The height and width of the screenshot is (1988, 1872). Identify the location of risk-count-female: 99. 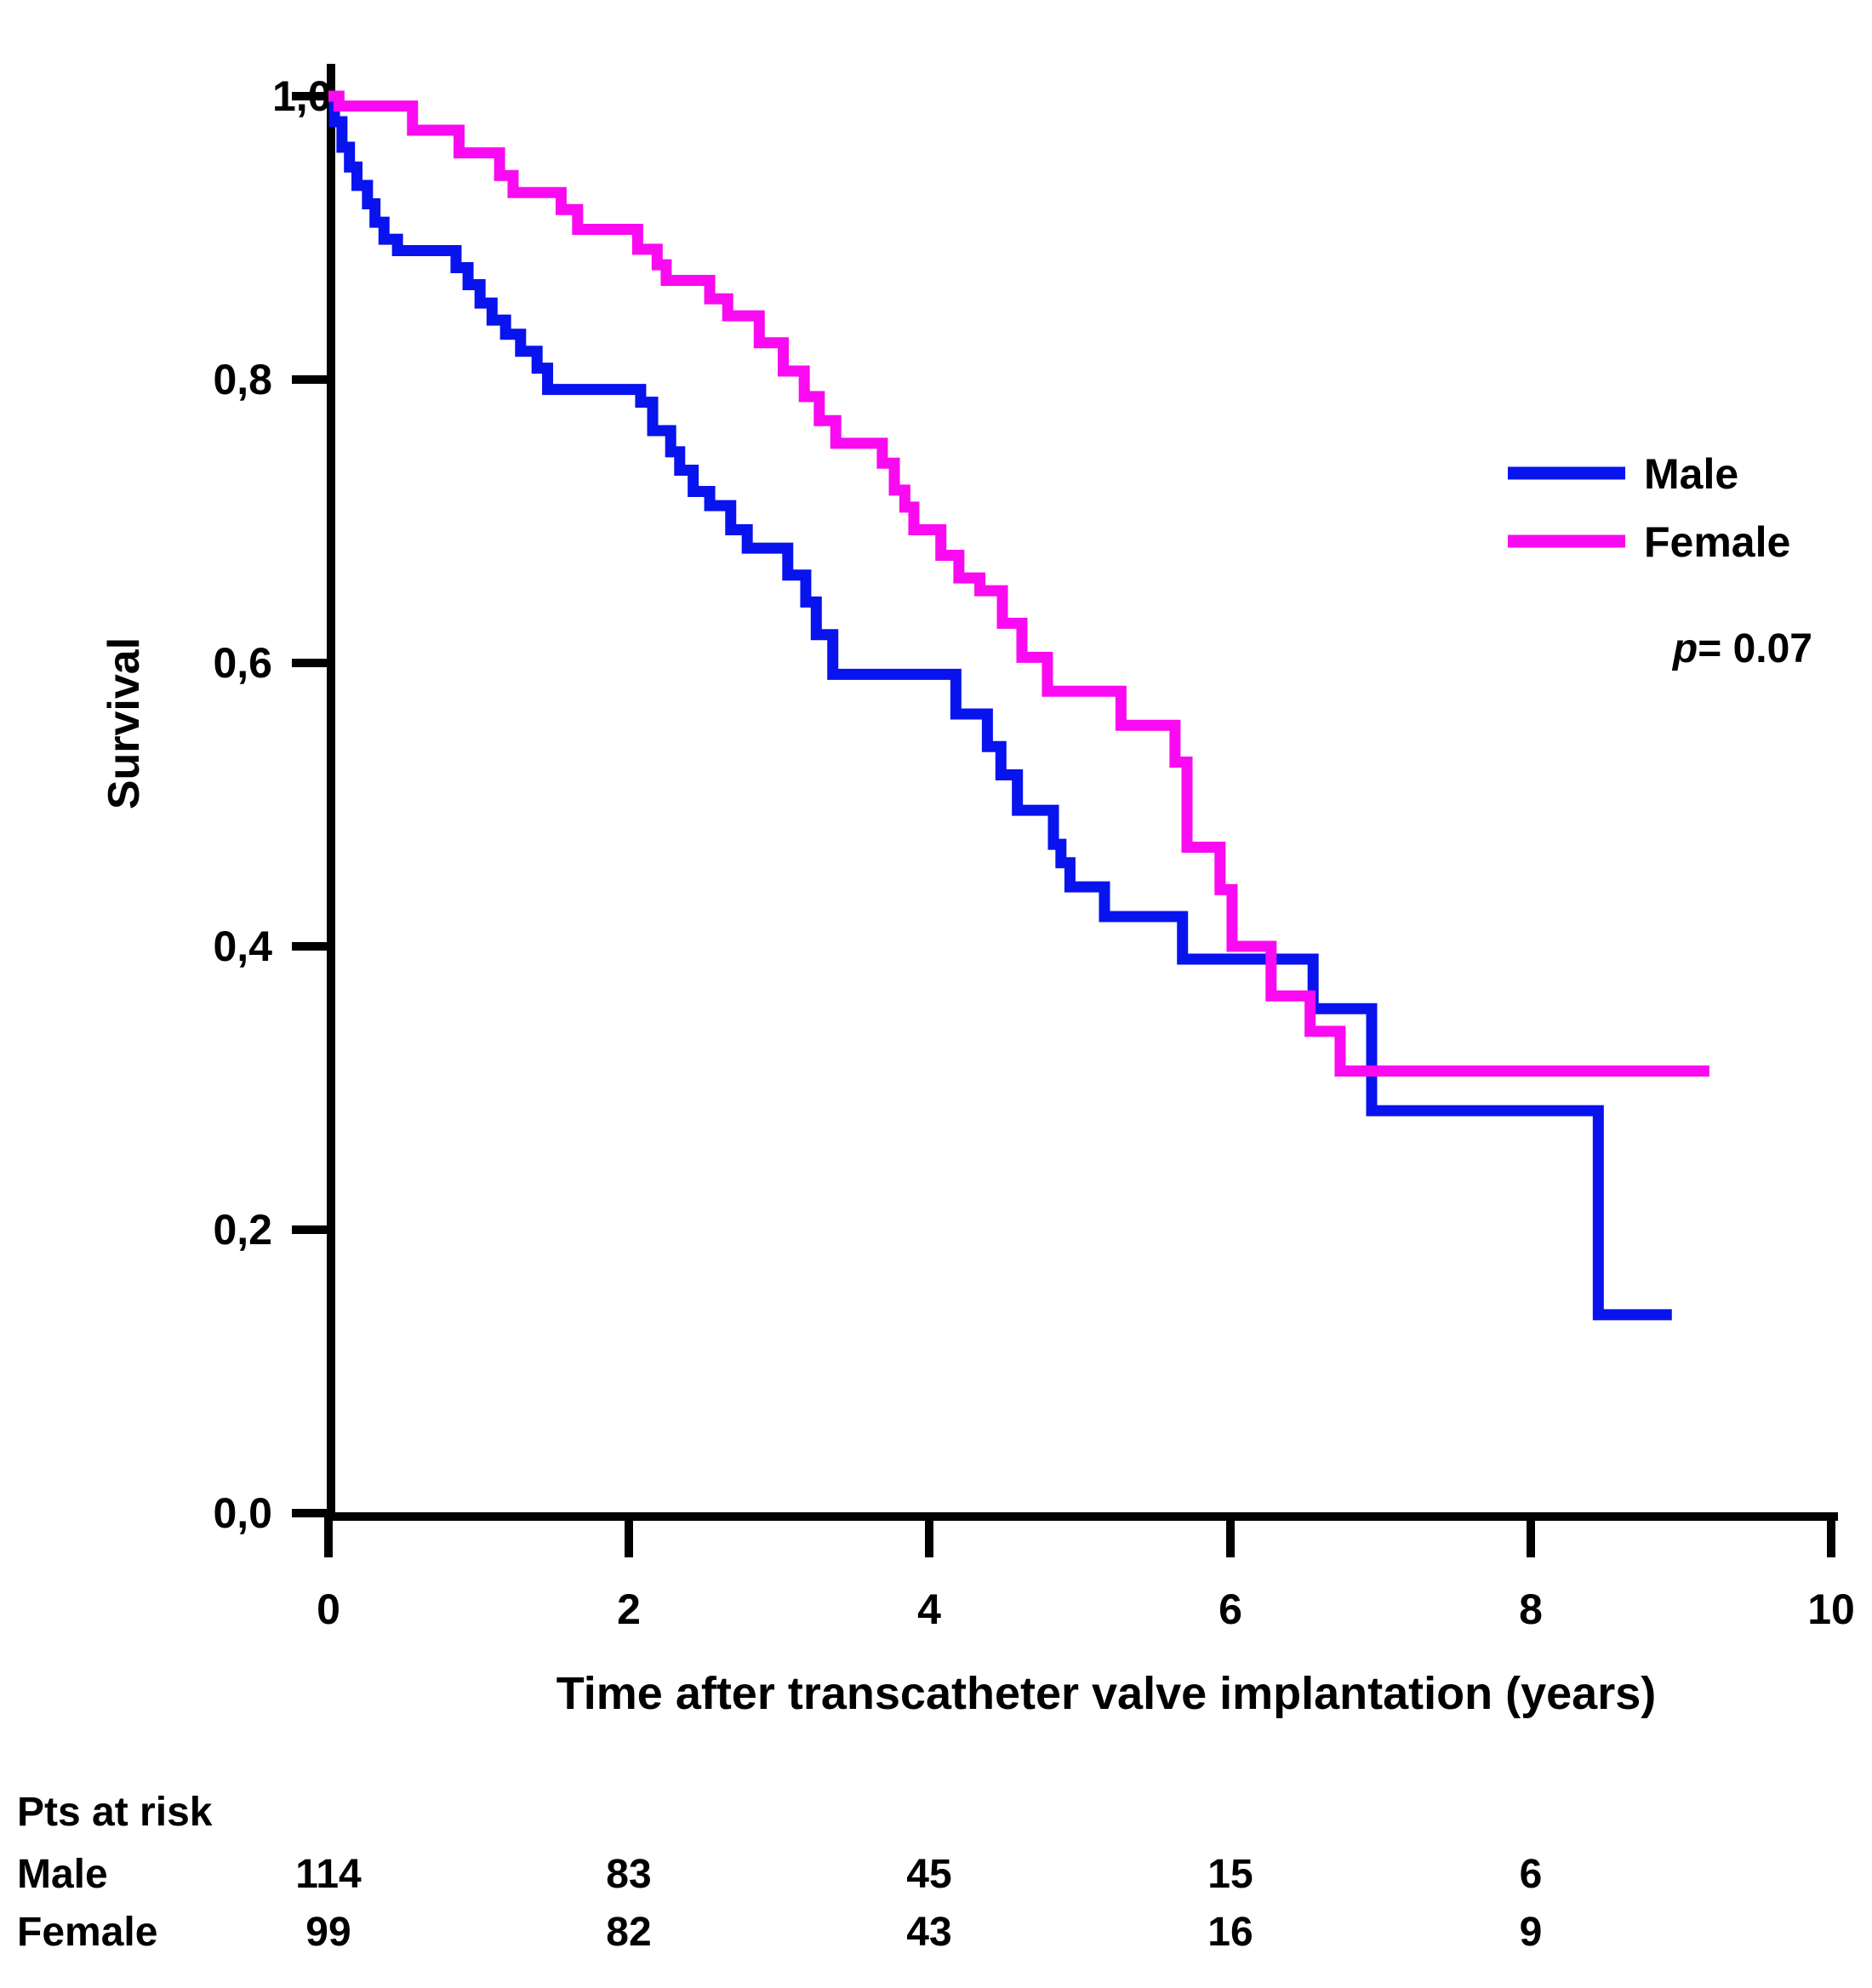
(328, 1932).